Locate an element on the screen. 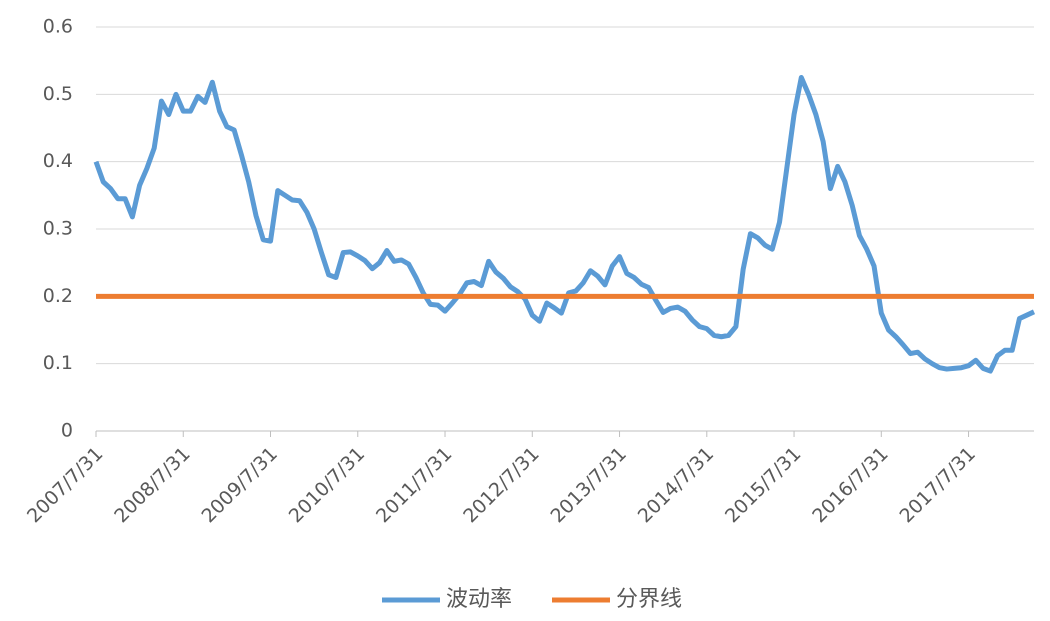 Image resolution: width=1050 pixels, height=621 pixels. x-tick-label: 2007/7/31 is located at coordinates (65, 485).